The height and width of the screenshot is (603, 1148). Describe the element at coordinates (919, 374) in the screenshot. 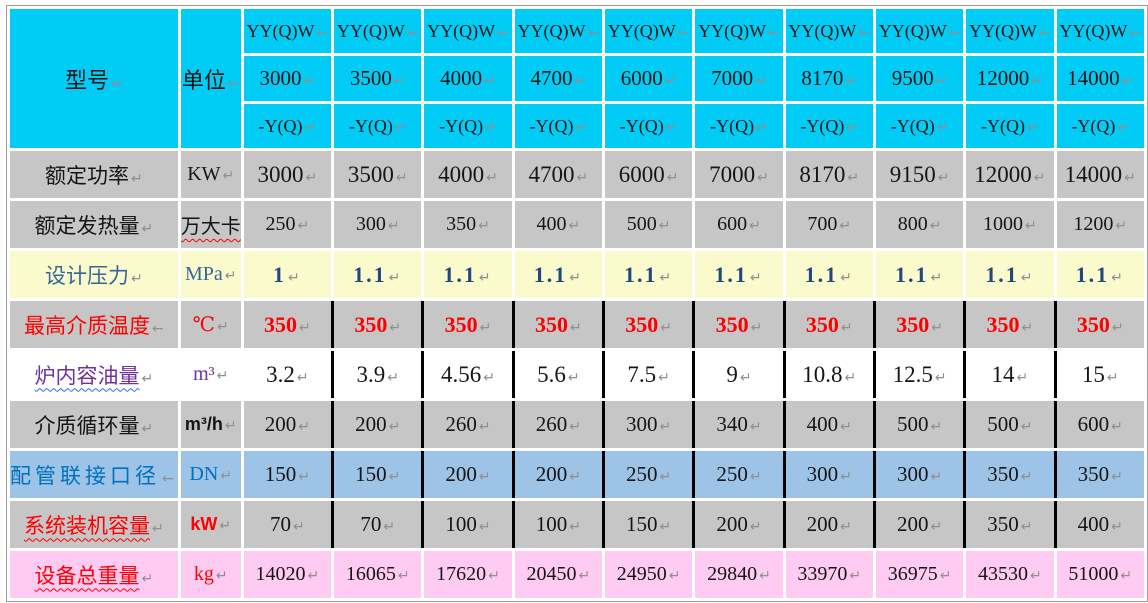

I see `cell-furnace-oil-volume-9500: 12.5 ↵` at that location.